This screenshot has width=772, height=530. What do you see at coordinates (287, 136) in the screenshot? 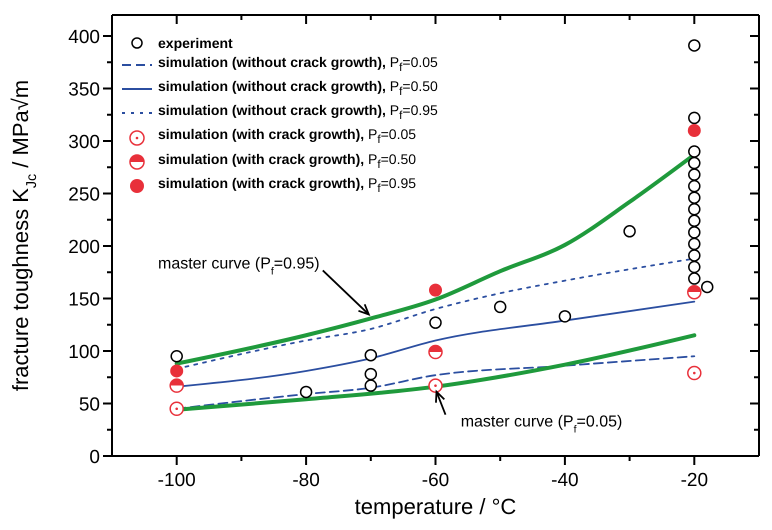
I see `legend-label: simulation (with crack growth), P$_{f}$=0.05` at bounding box center [287, 136].